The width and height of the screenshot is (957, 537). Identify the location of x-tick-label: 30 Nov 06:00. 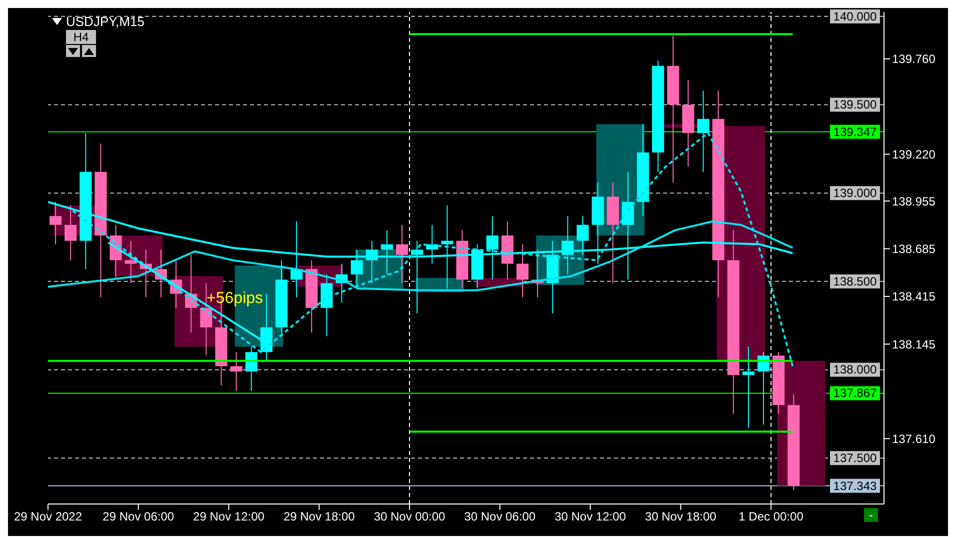
(500, 517).